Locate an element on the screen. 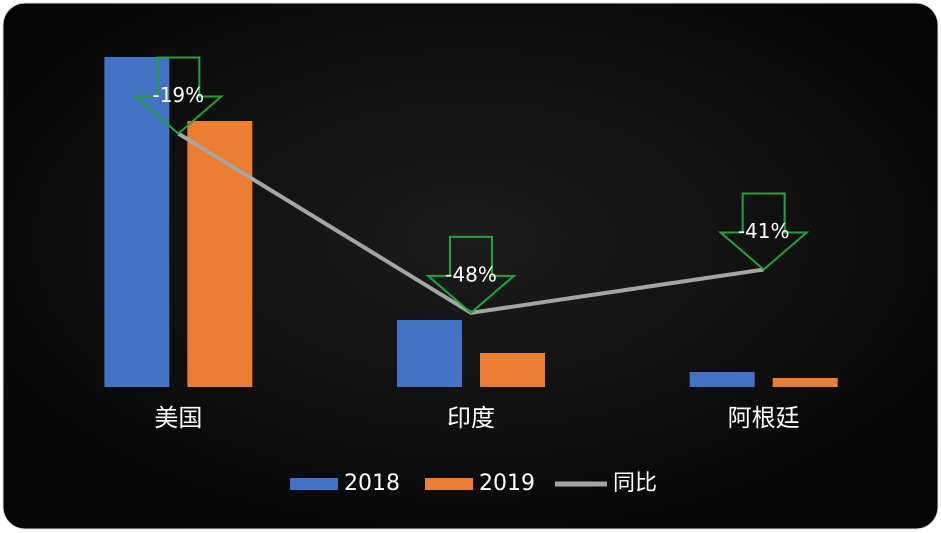 The image size is (941, 533). data-label: -48% is located at coordinates (471, 274).